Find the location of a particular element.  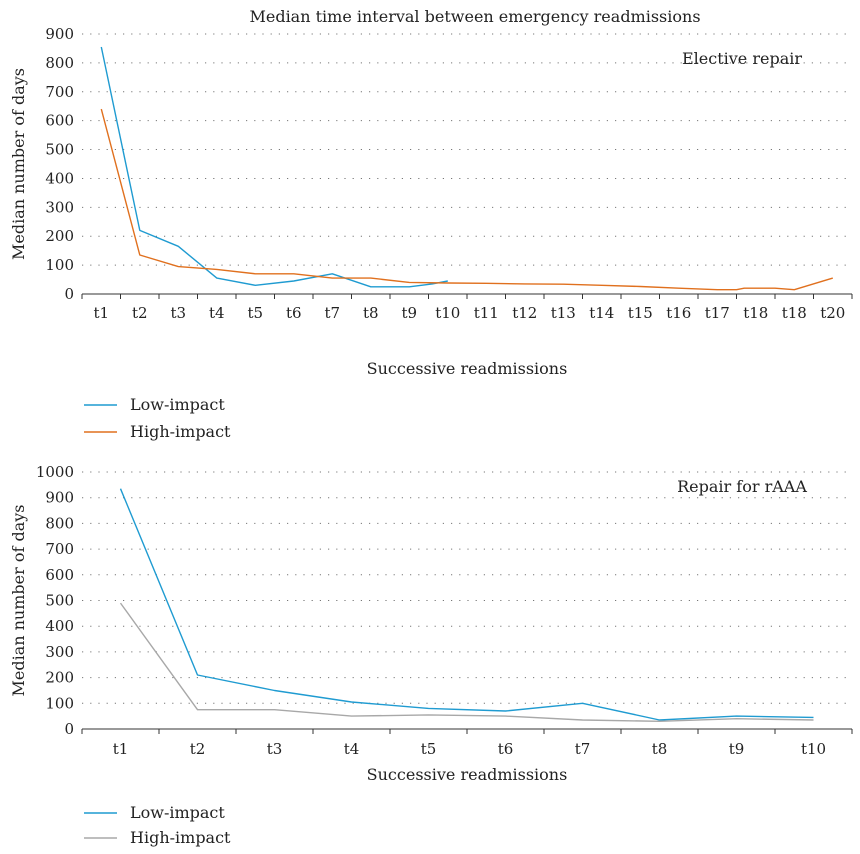

panel-label: Repair for rAAA is located at coordinates (742, 486).